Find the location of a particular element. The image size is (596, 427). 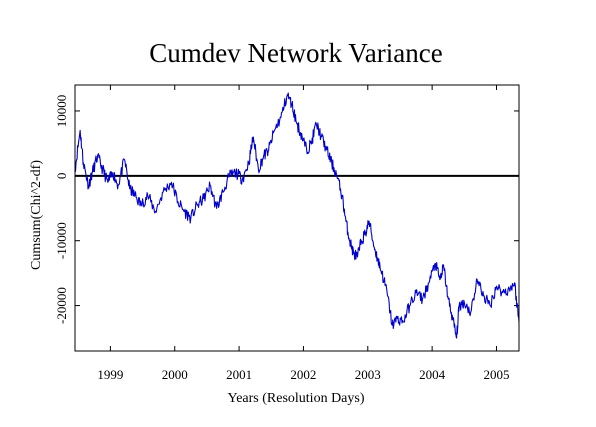

x-tick-label: 2000 is located at coordinates (175, 374).